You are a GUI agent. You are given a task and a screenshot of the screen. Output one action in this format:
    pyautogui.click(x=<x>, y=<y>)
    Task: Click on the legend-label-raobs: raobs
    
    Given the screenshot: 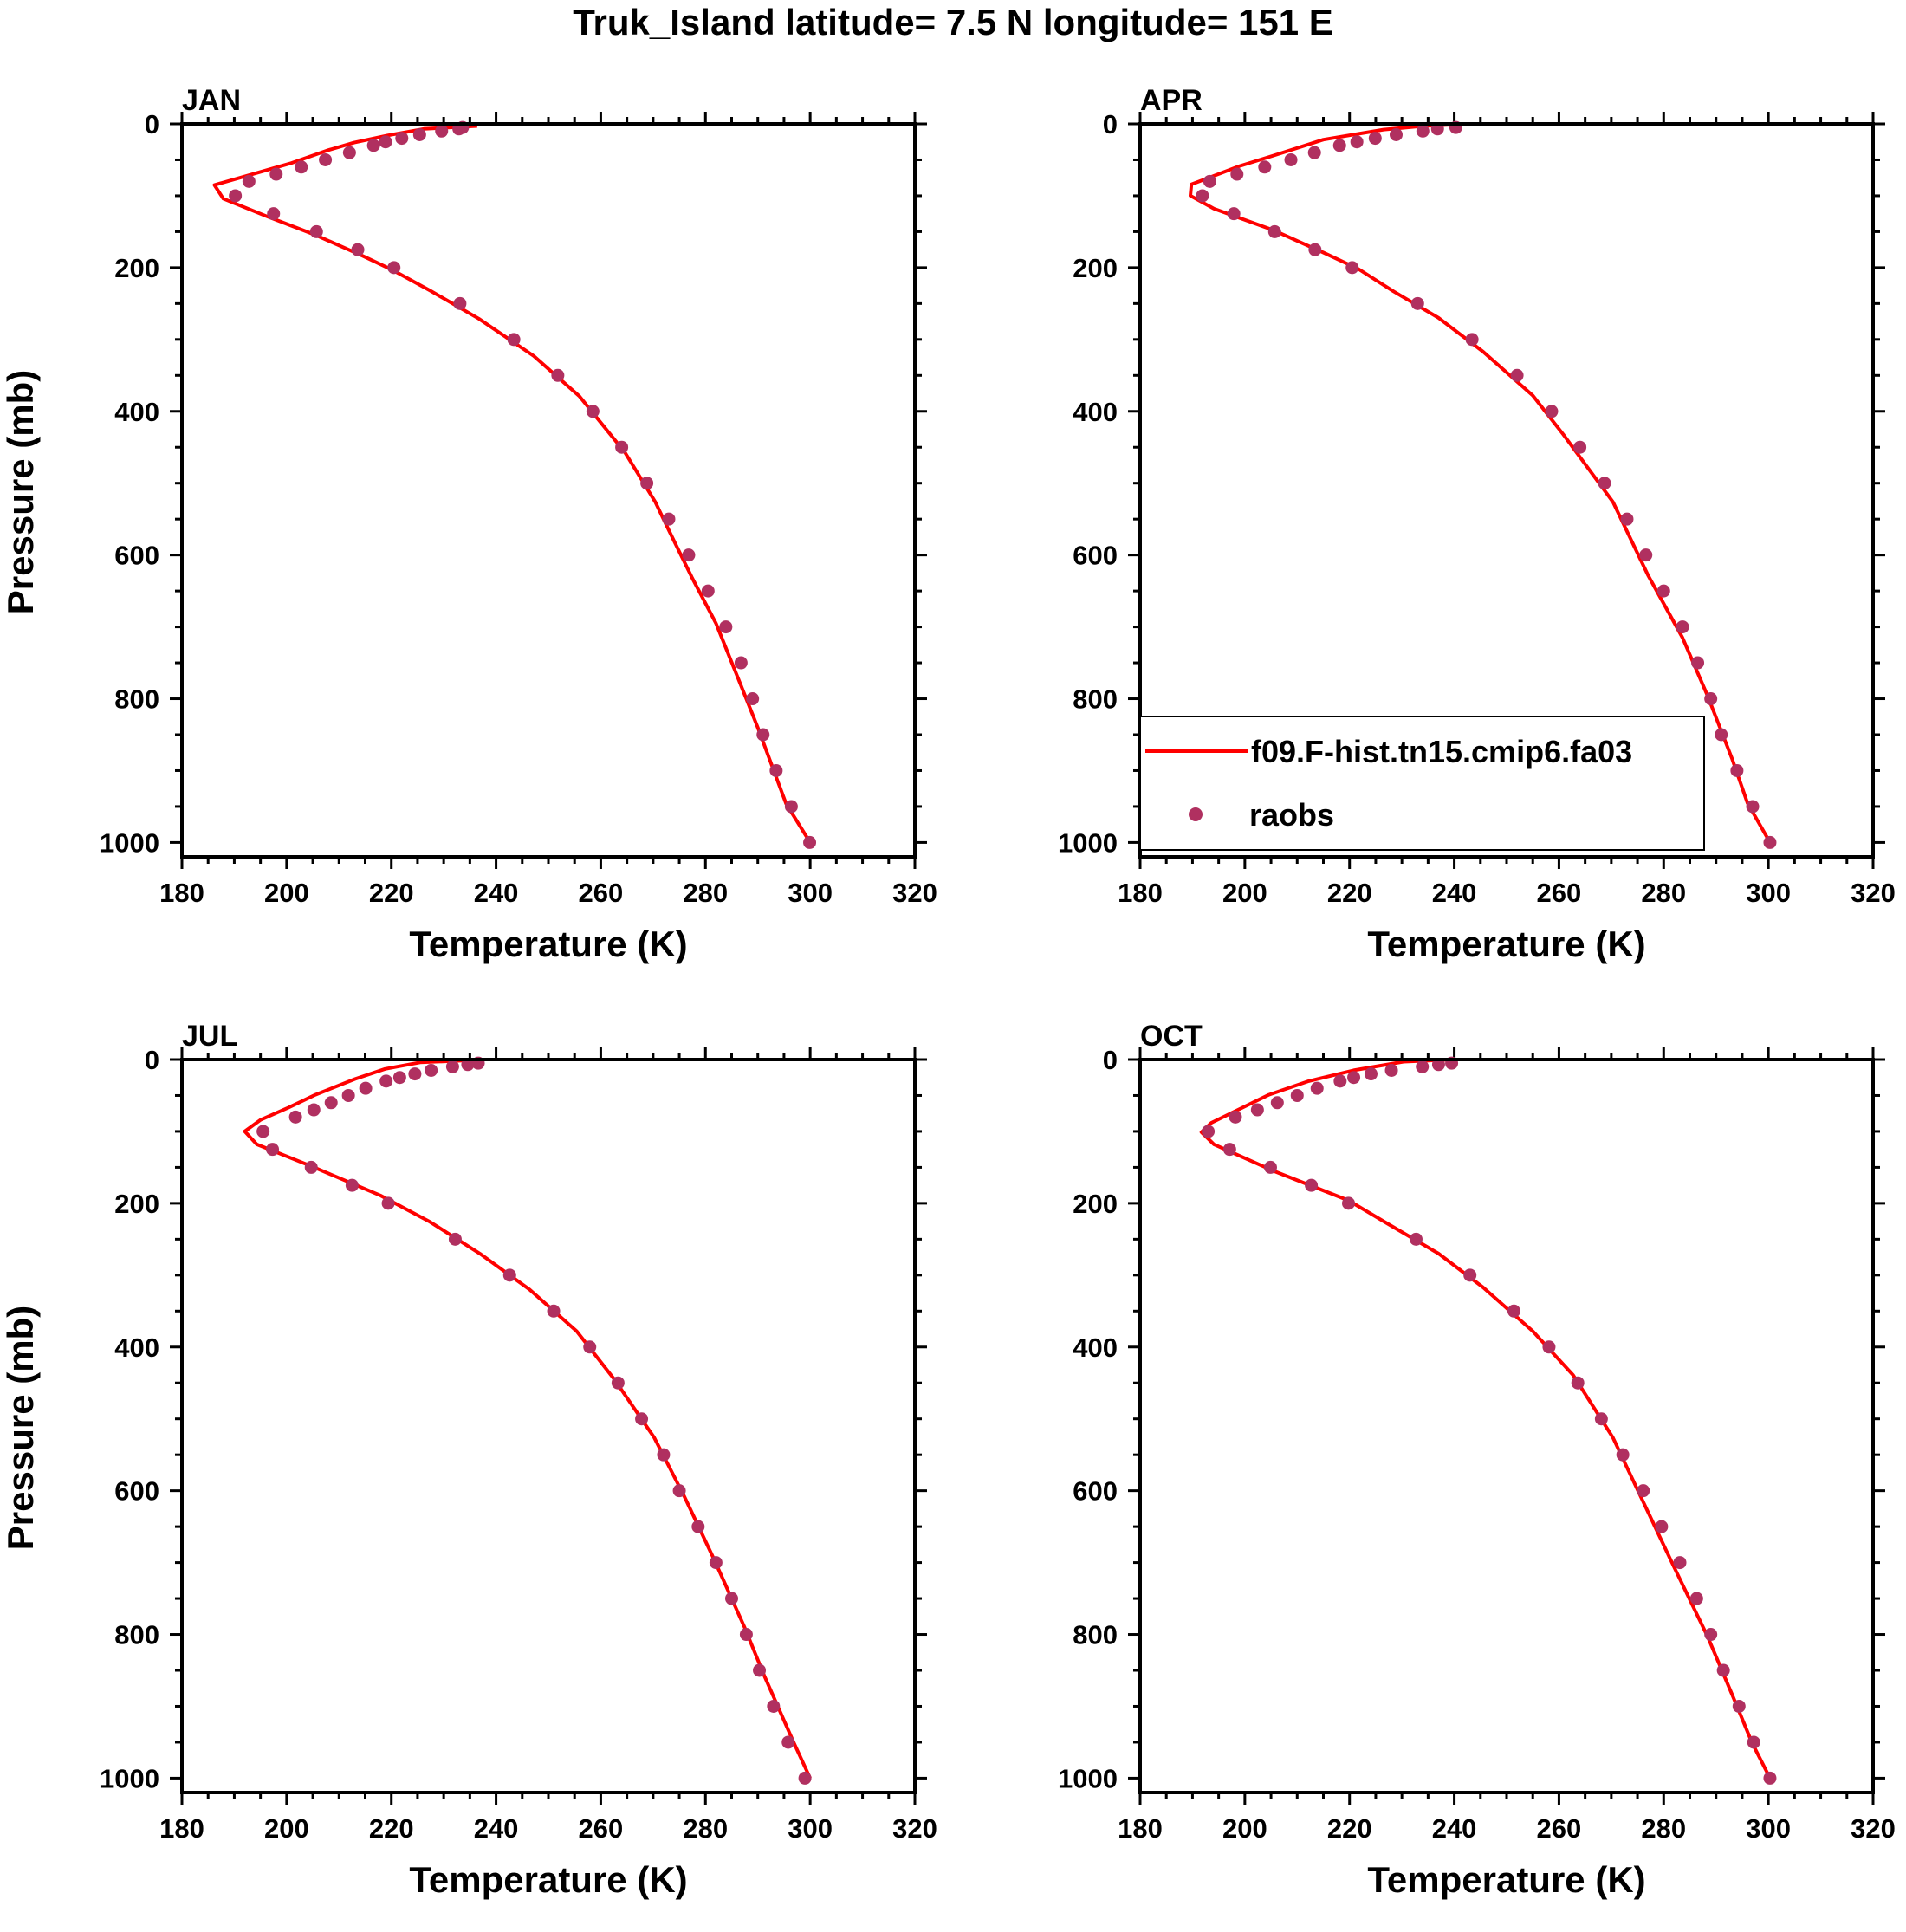 What is the action you would take?
    pyautogui.click(x=1291, y=815)
    